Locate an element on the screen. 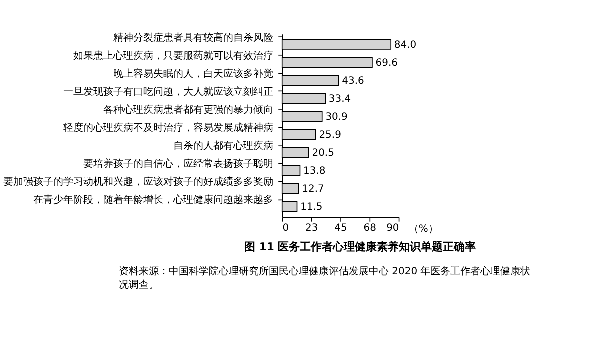  data-label: 13.8 is located at coordinates (315, 172).